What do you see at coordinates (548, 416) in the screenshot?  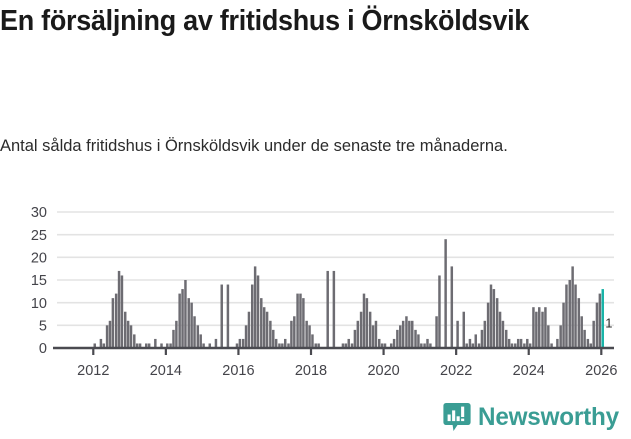 I see `newsworthy-wordmark: Newsworthy` at bounding box center [548, 416].